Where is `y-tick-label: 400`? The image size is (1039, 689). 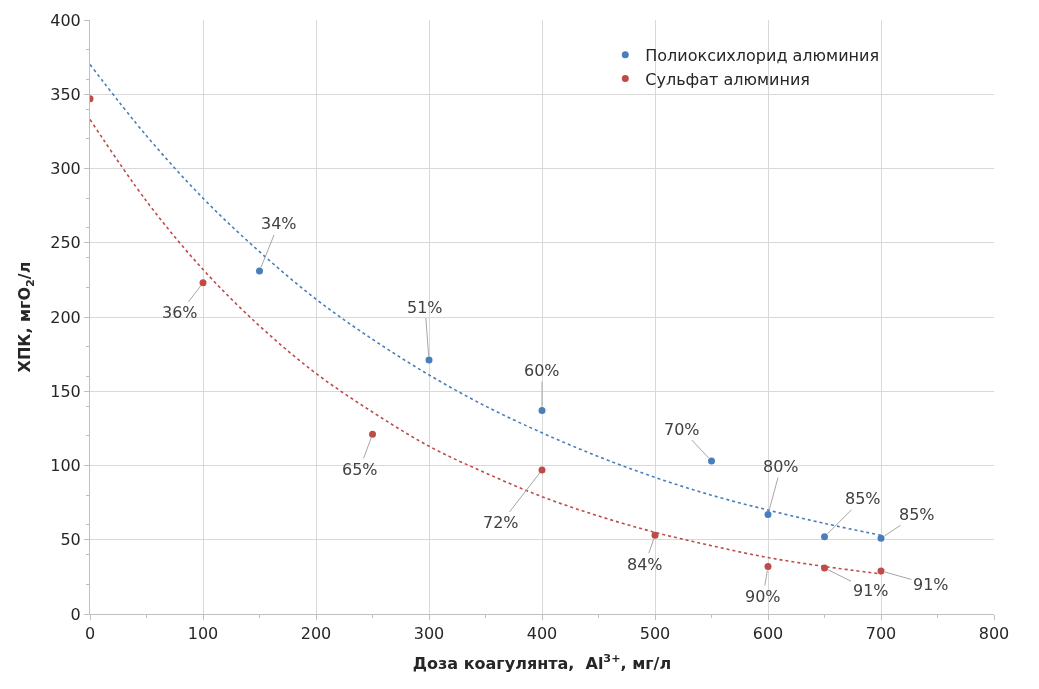 y-tick-label: 400 is located at coordinates (65, 20).